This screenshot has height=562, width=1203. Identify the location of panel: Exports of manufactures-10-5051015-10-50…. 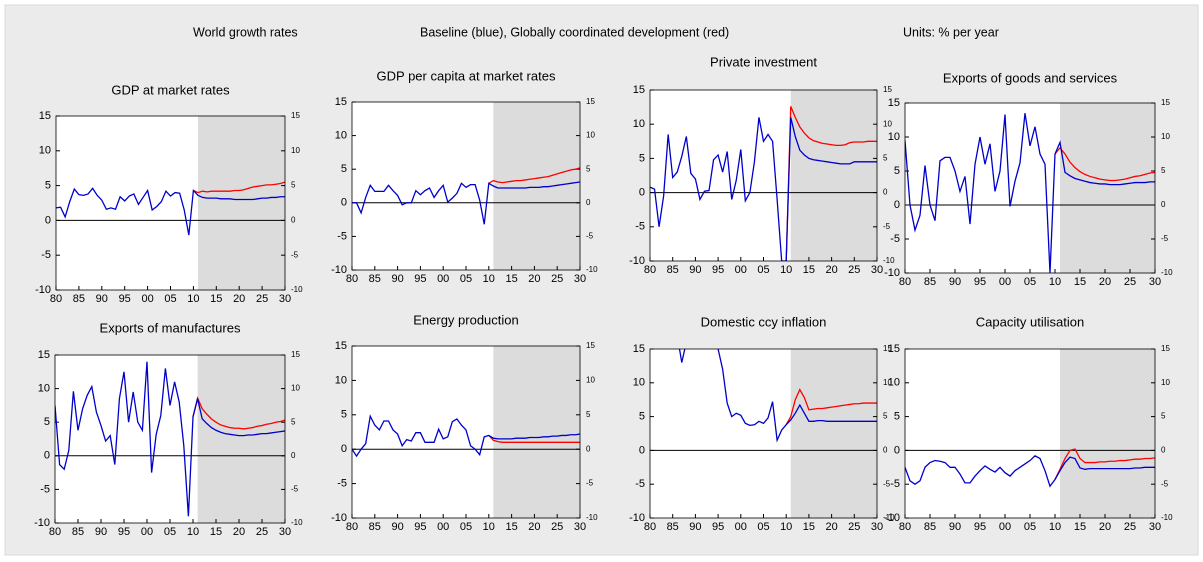
(168, 428).